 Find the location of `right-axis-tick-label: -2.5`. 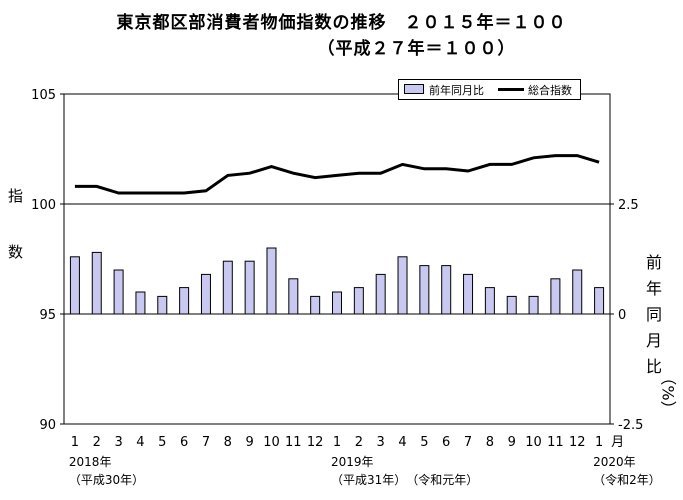

right-axis-tick-label: -2.5 is located at coordinates (630, 425).